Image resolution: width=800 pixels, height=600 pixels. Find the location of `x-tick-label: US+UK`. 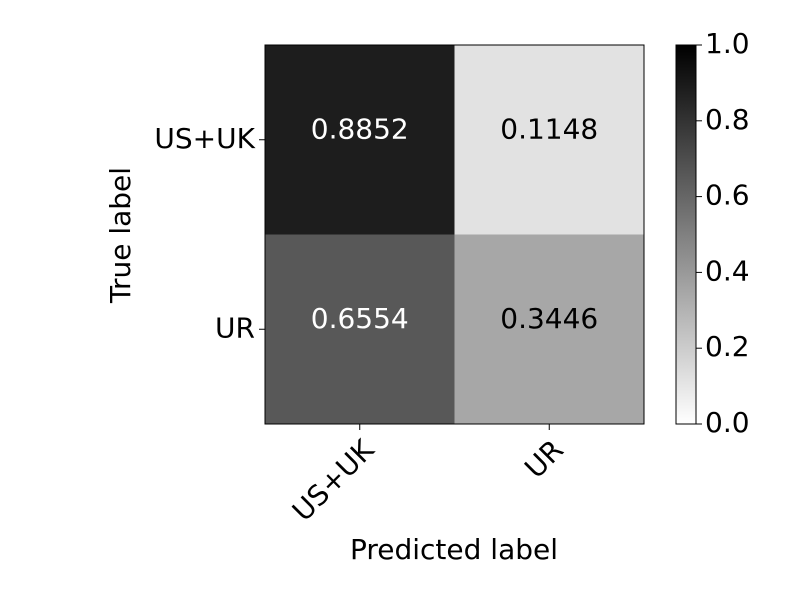

x-tick-label: US+UK is located at coordinates (333, 480).